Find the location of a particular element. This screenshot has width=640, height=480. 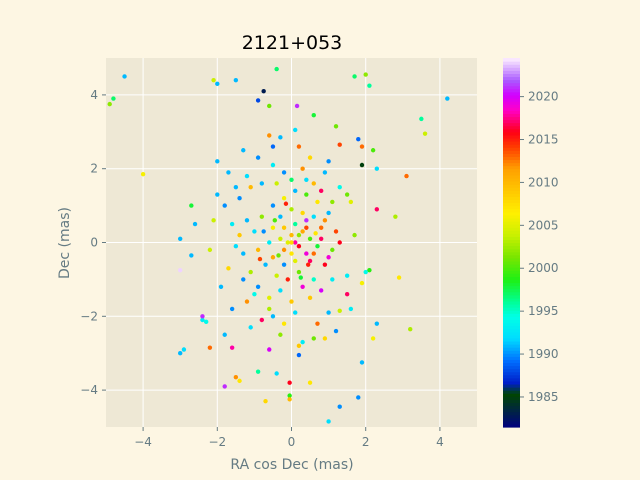

x-tick-label: −4 is located at coordinates (143, 442).